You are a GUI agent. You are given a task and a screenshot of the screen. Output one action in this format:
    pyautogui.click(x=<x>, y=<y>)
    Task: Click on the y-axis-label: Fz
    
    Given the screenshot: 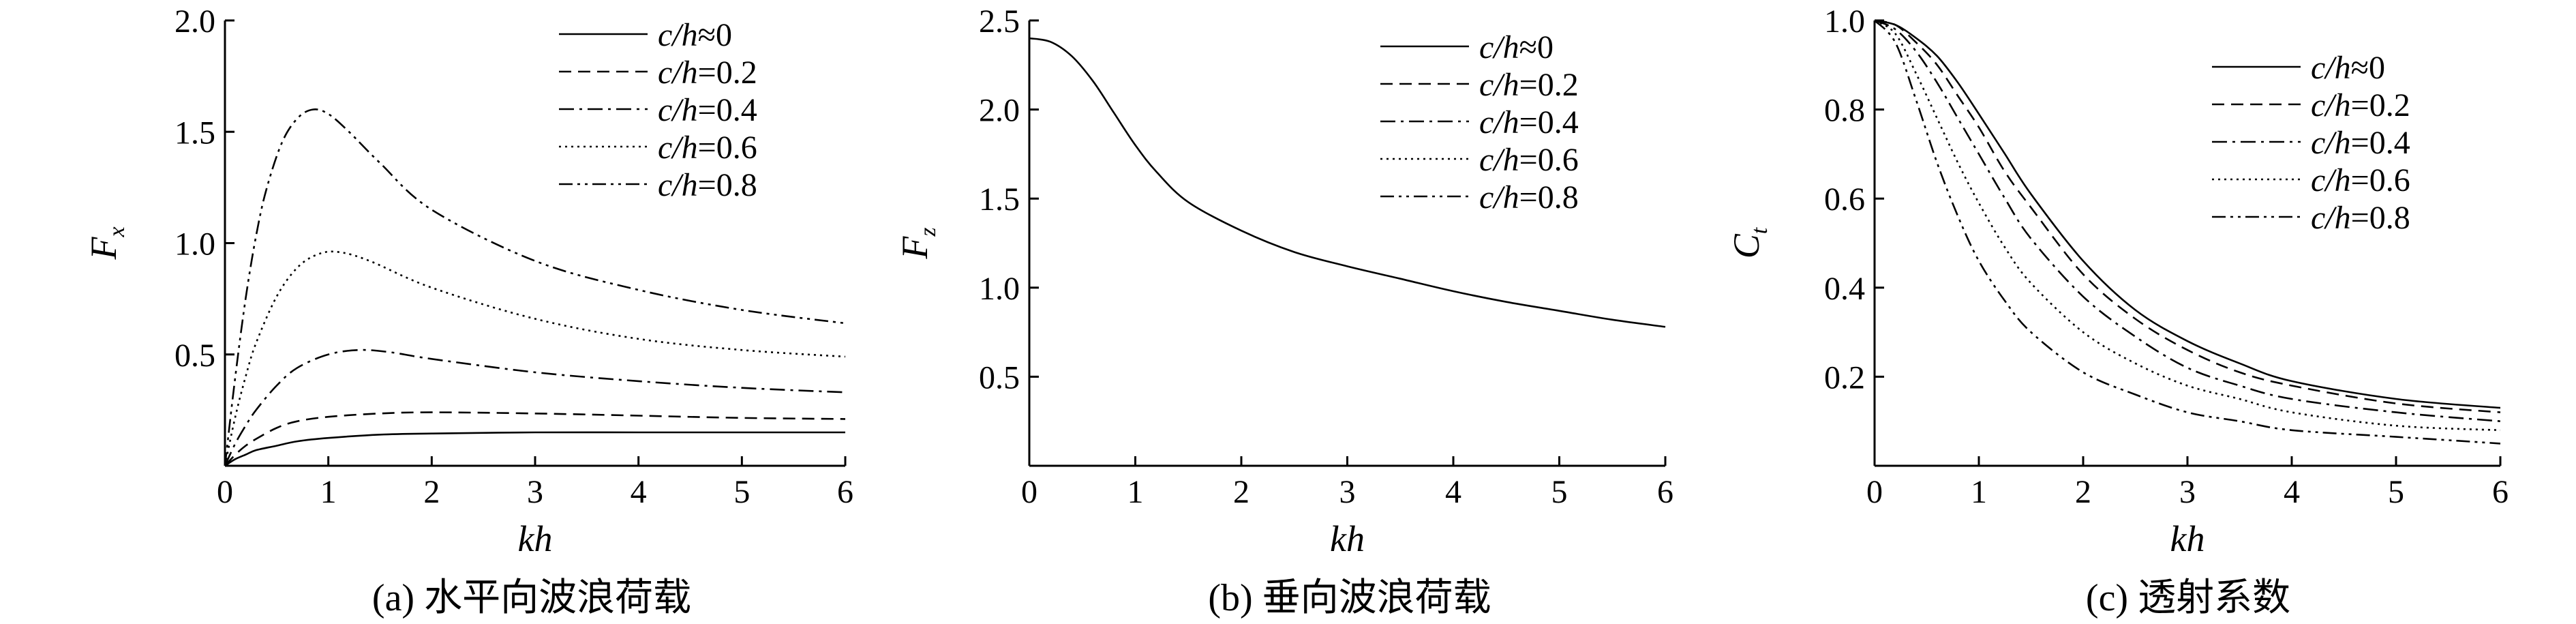 What is the action you would take?
    pyautogui.click(x=917, y=243)
    